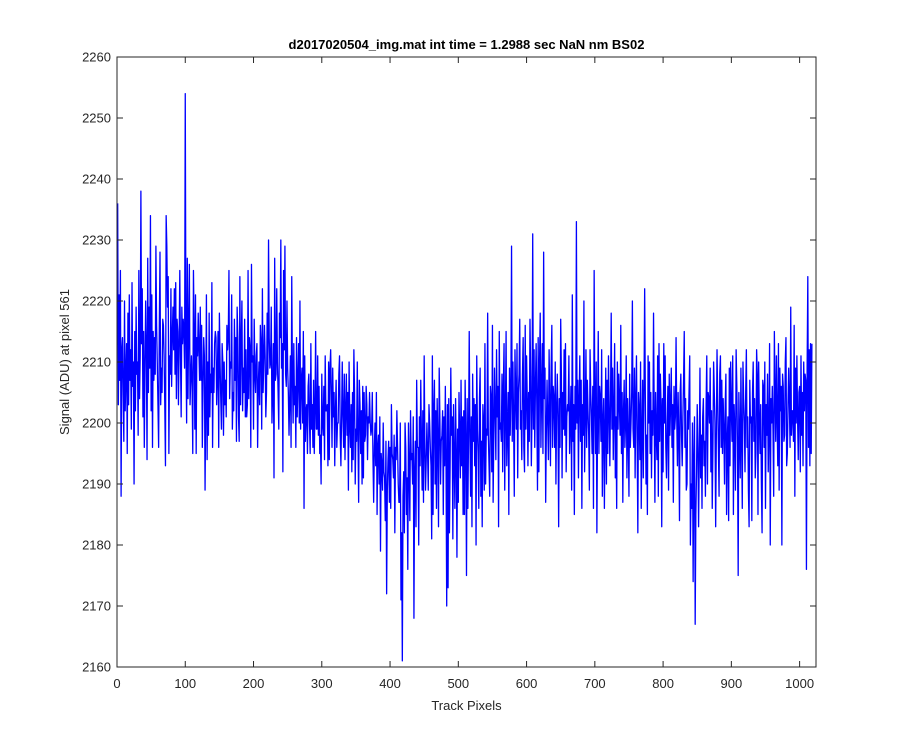  Describe the element at coordinates (96, 362) in the screenshot. I see `y-tick-label: 2210` at that location.